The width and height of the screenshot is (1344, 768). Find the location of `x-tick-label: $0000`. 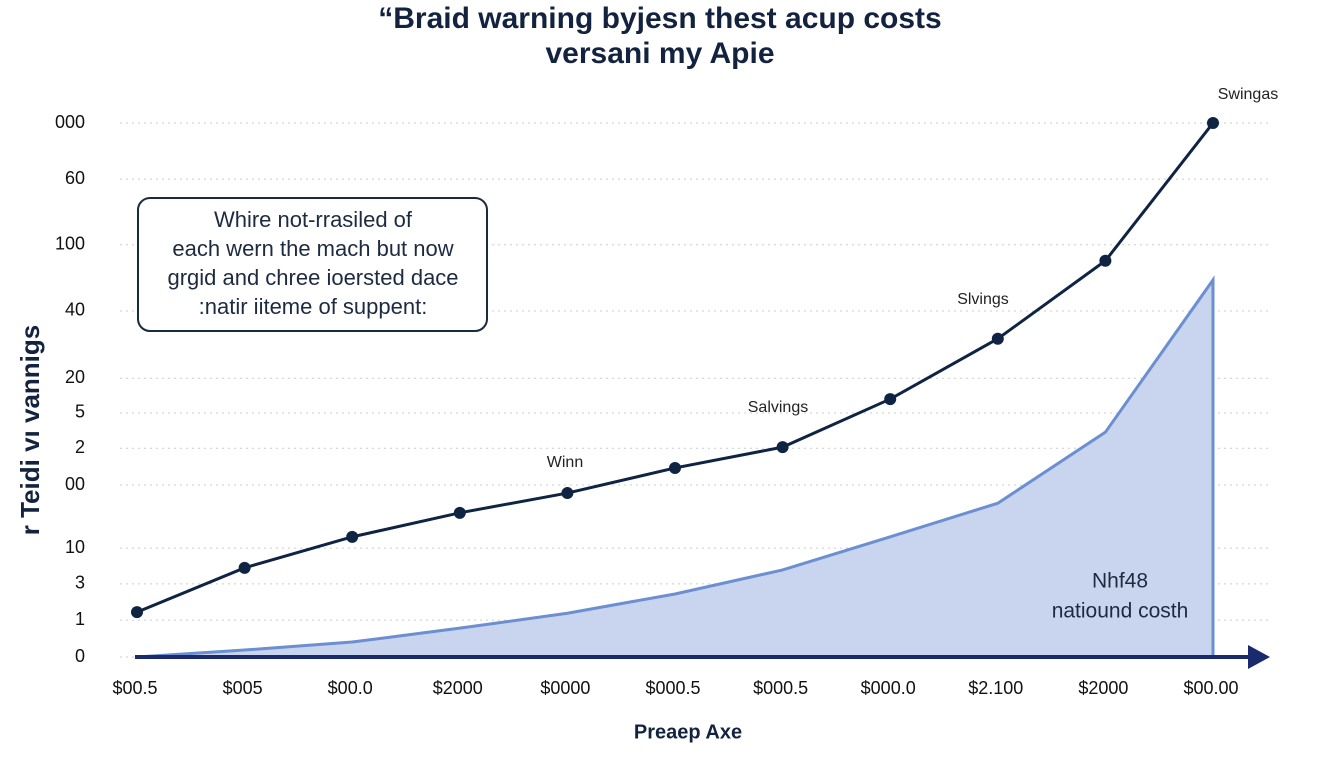

x-tick-label: $0000 is located at coordinates (565, 688).